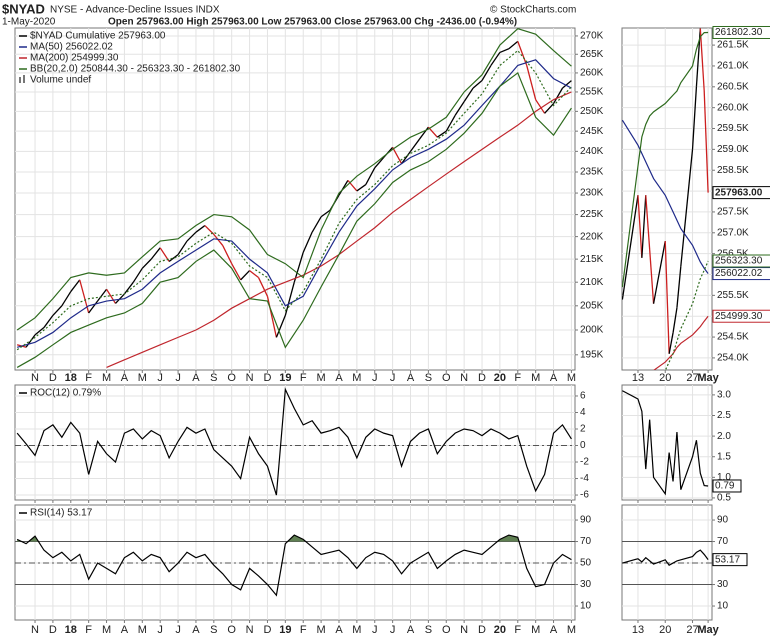 This screenshot has width=770, height=639. I want to click on value-tag-label: 254999.30, so click(739, 316).